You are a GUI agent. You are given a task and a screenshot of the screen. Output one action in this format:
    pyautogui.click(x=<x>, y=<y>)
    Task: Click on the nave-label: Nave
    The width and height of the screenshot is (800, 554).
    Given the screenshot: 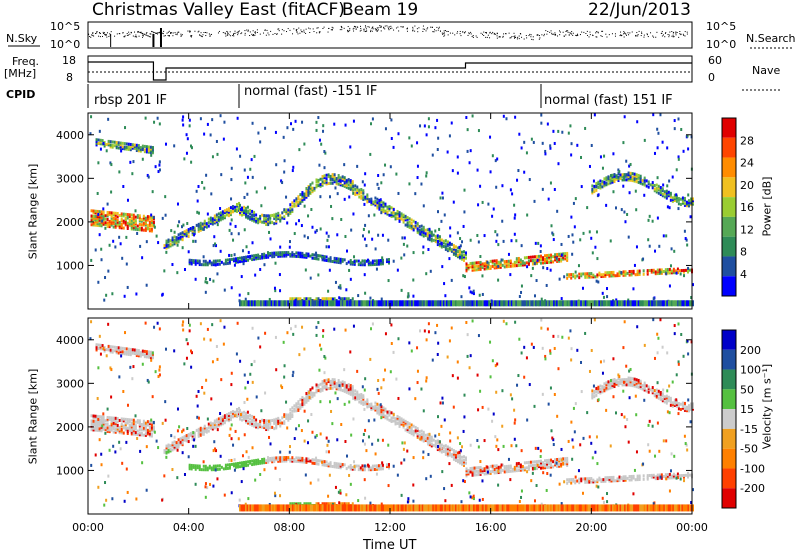 What is the action you would take?
    pyautogui.click(x=766, y=70)
    